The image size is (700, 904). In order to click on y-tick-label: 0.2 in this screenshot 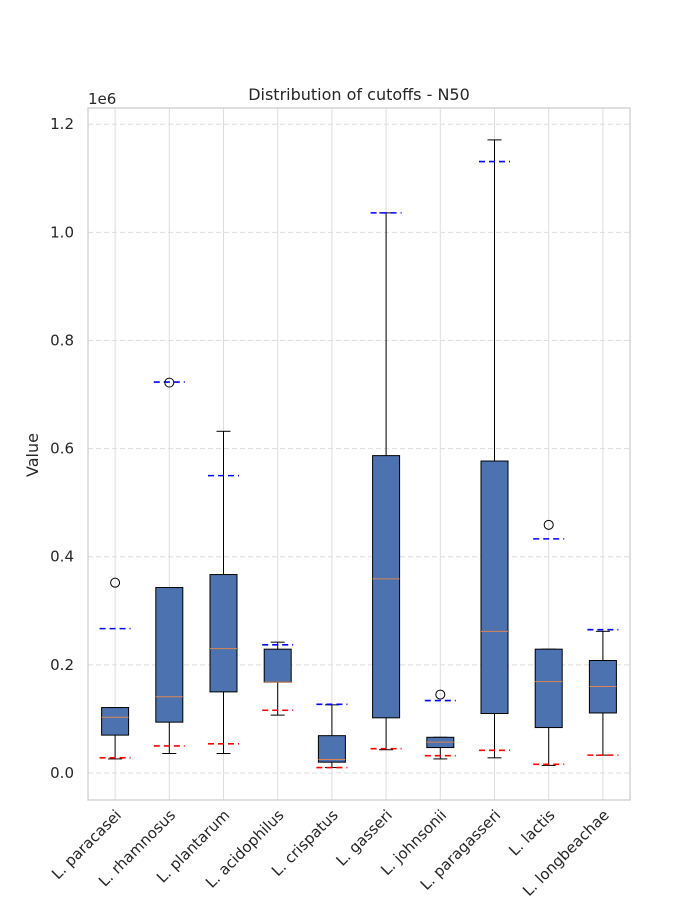, I will do `click(62, 665)`.